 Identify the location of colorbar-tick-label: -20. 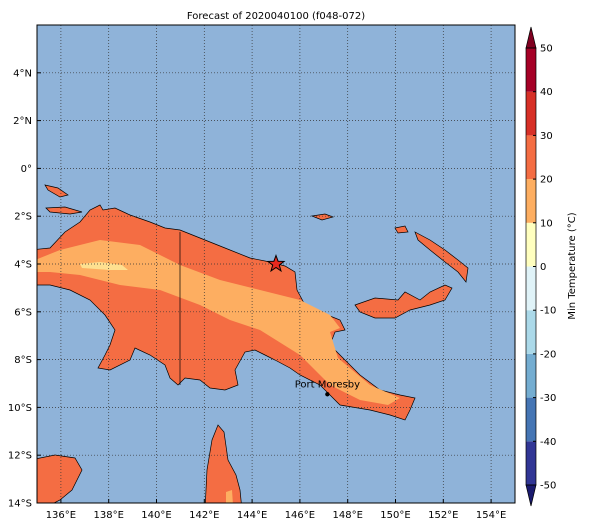
(548, 354).